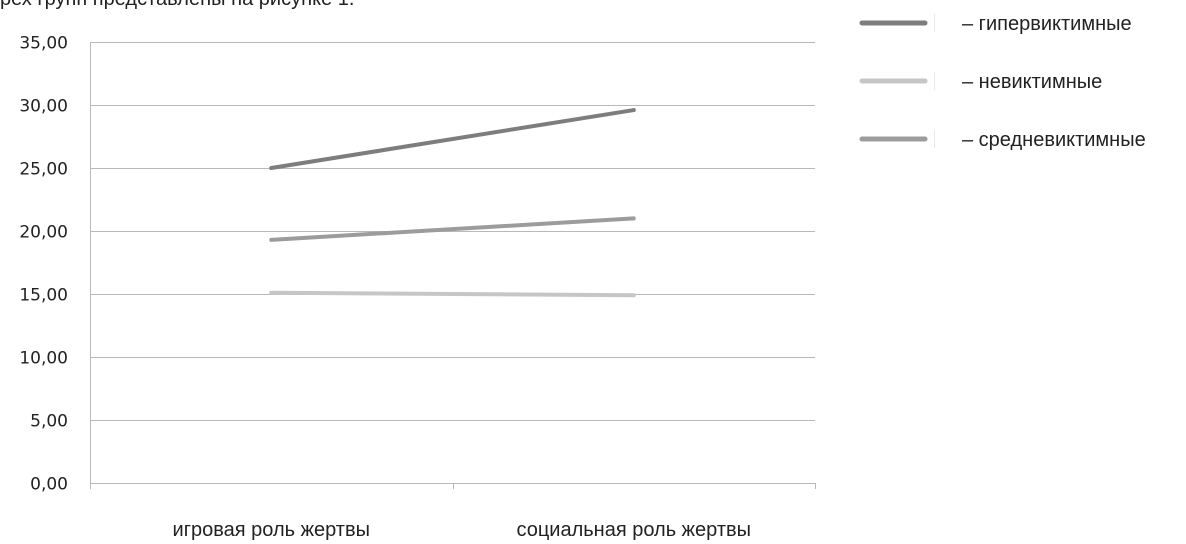 The image size is (1186, 544). What do you see at coordinates (177, 5) in the screenshot?
I see `caption-fragment: рех групп представлены на рисунке 1.` at bounding box center [177, 5].